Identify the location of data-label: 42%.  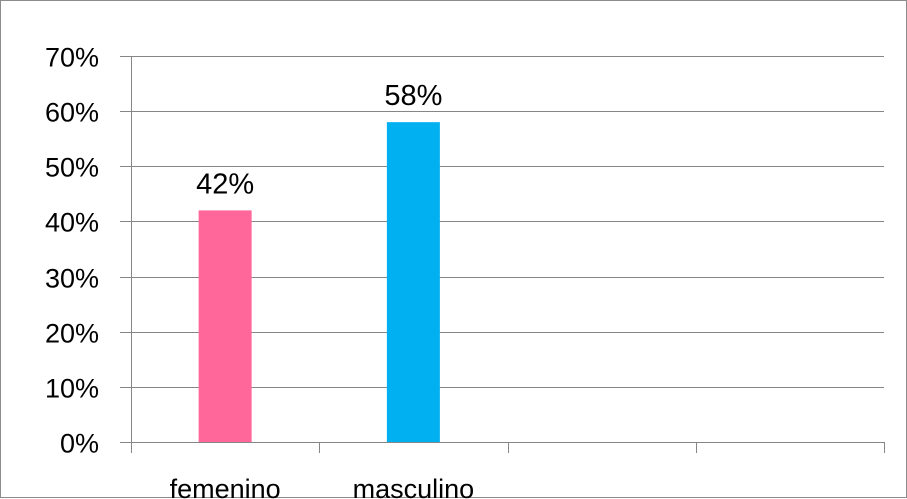
(225, 184).